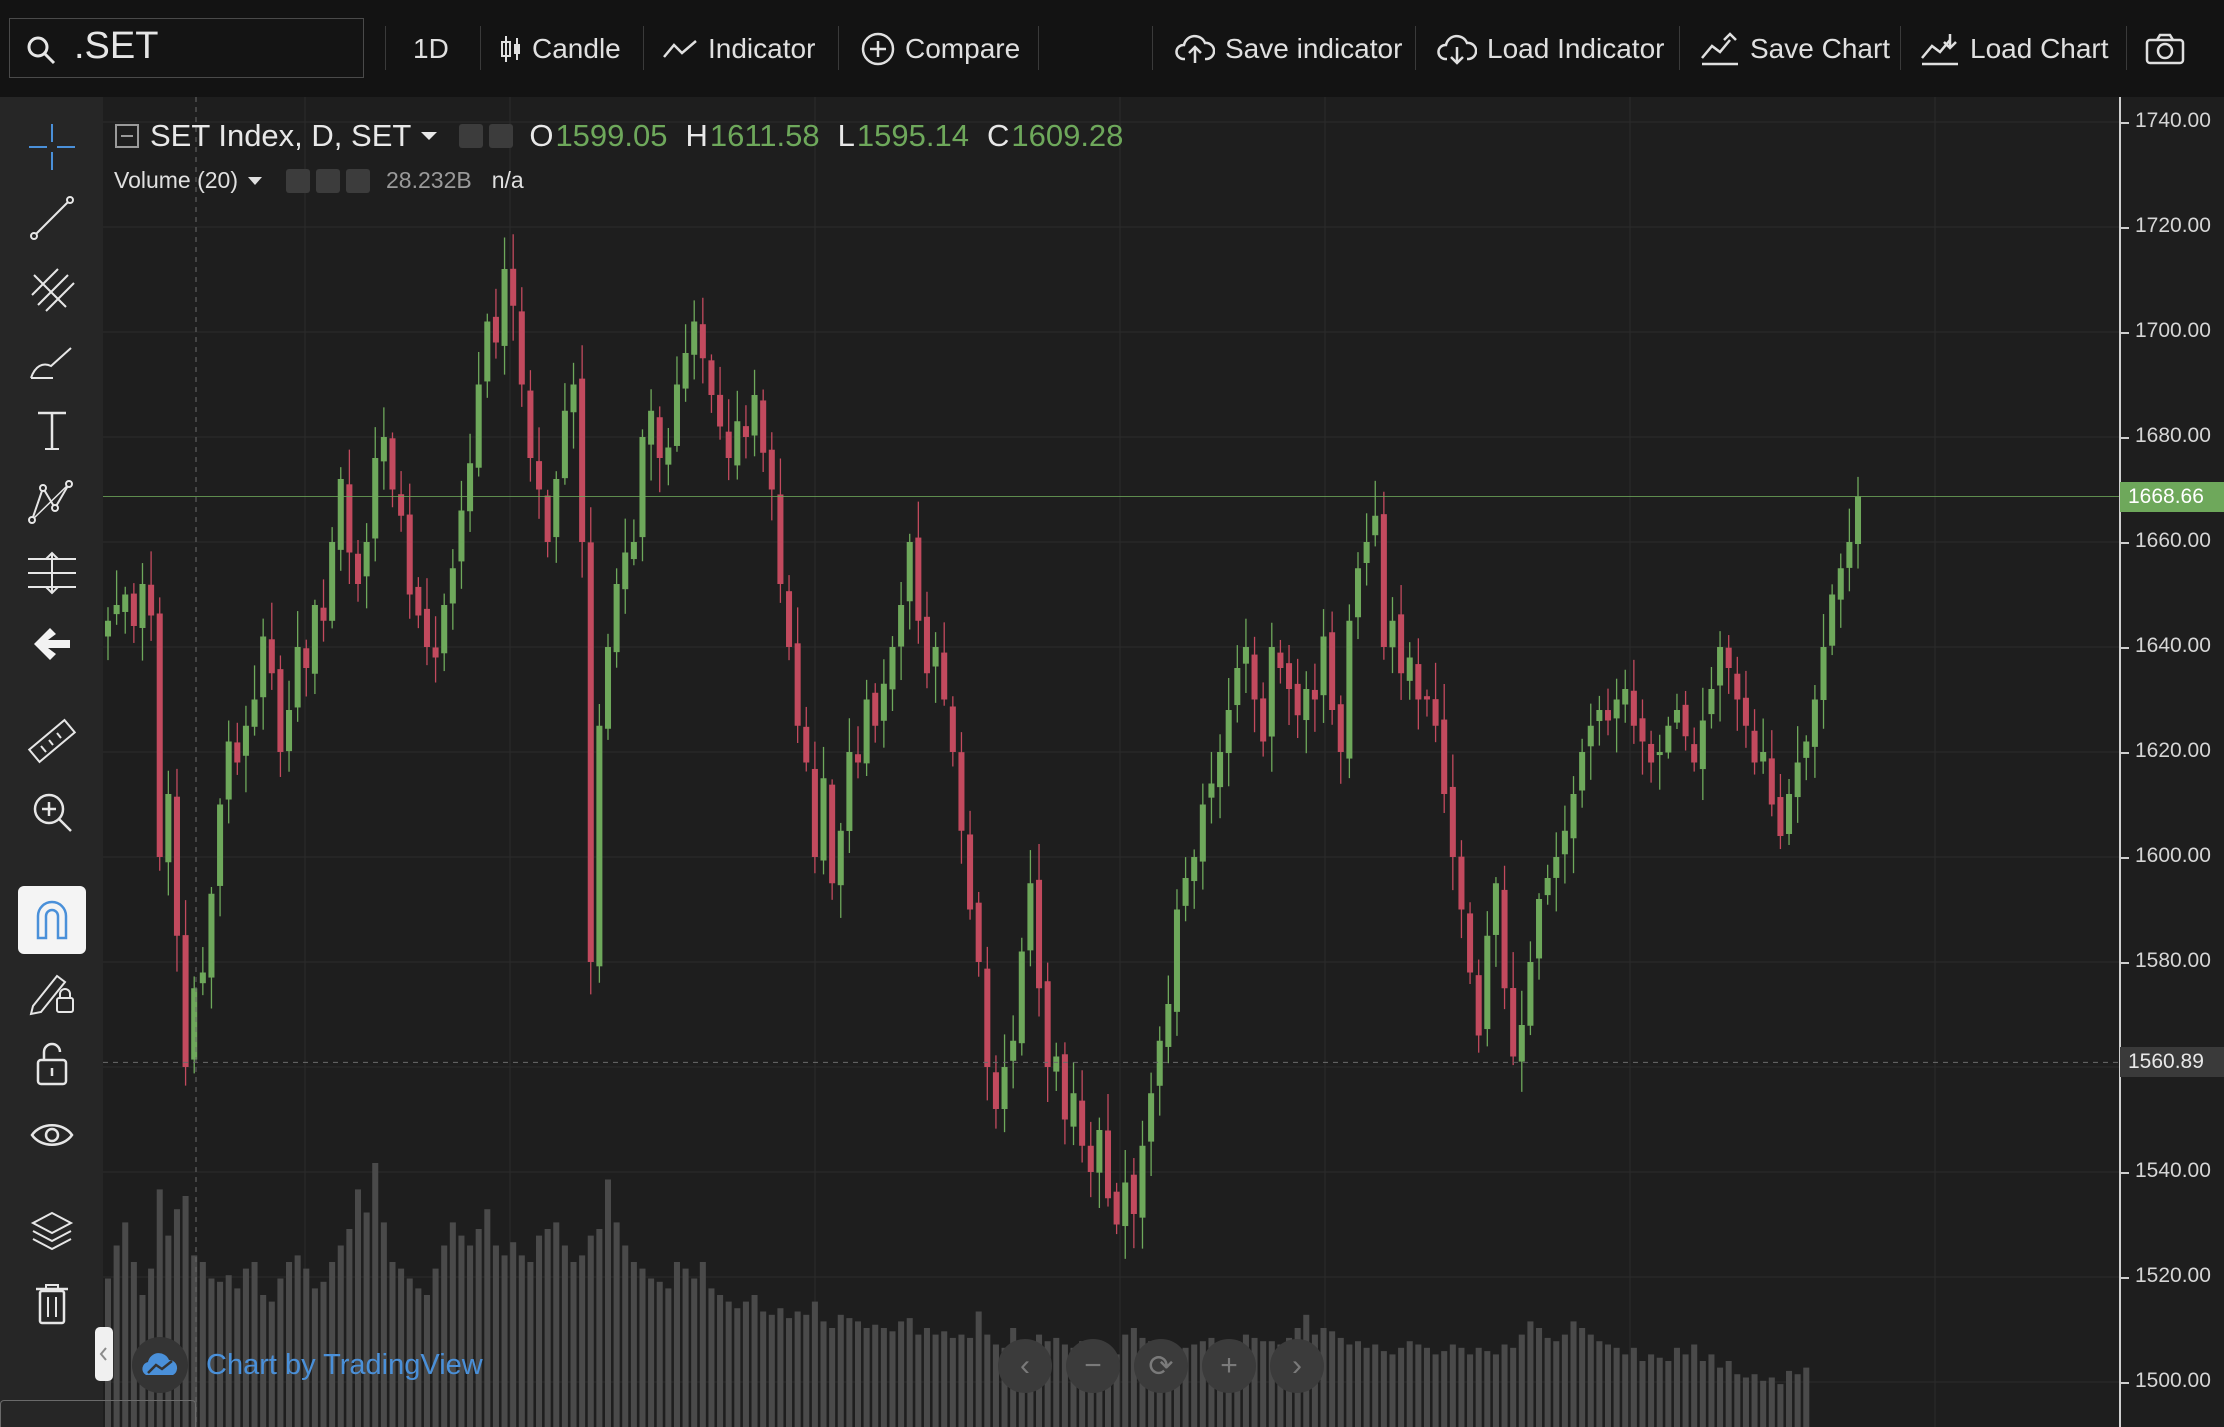 This screenshot has width=2224, height=1427. Describe the element at coordinates (1229, 1366) in the screenshot. I see `zoom-in-button: +` at that location.